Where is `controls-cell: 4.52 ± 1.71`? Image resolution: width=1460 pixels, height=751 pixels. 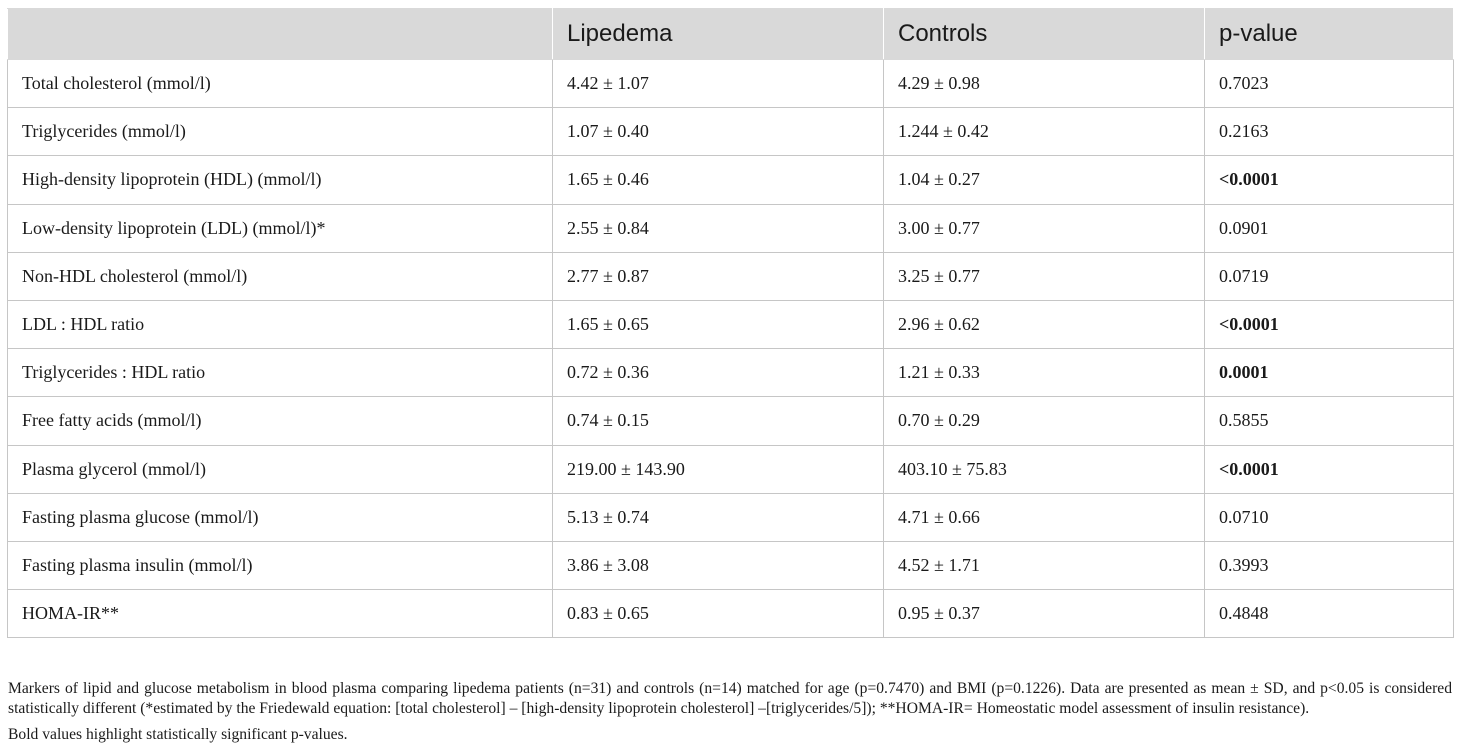
controls-cell: 4.52 ± 1.71 is located at coordinates (1044, 565).